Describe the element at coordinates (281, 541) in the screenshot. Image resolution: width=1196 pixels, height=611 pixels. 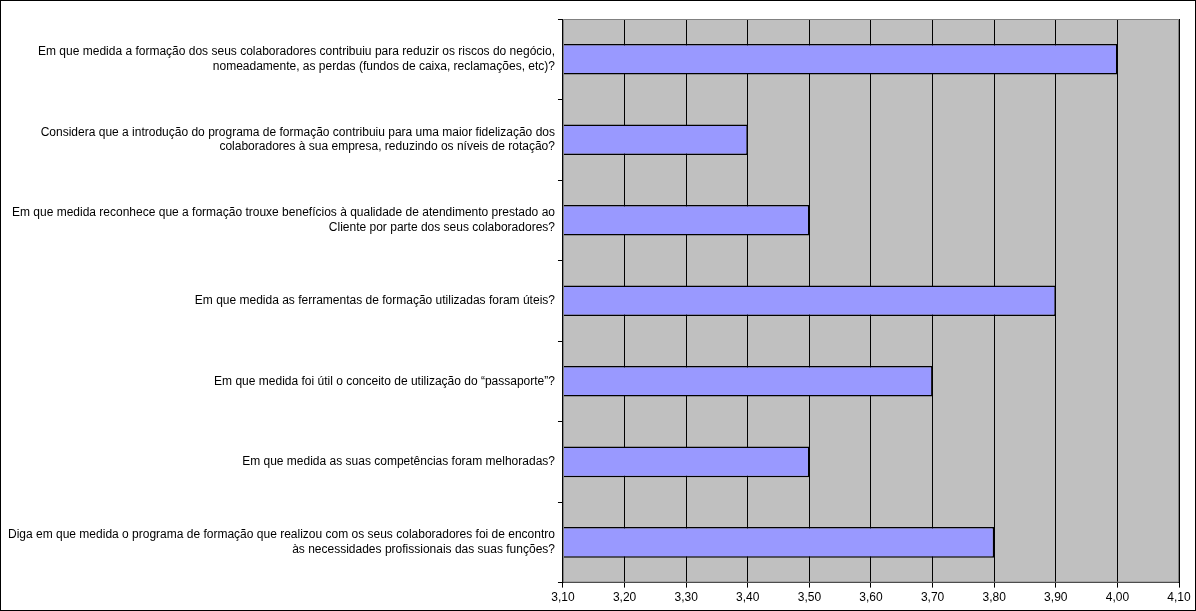
I see `y-tick-label: Diga em que medida o programa de formação que realizou com os seus colaboradores foi de encontro às necessidades profissionais das suas funções?` at that location.